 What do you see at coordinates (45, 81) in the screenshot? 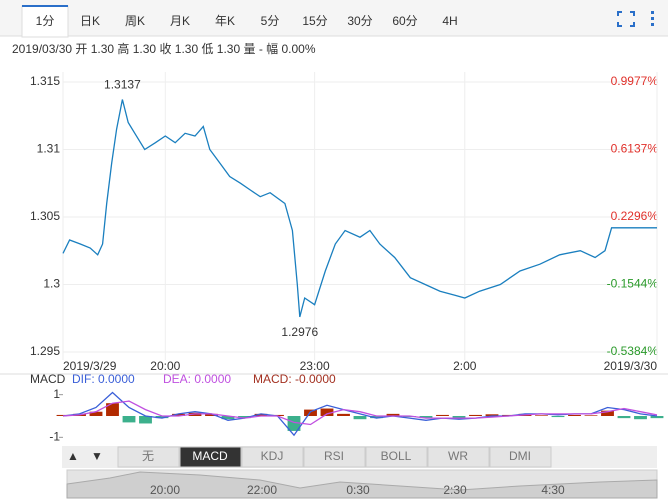
I see `y-tick-label: 1.315` at bounding box center [45, 81].